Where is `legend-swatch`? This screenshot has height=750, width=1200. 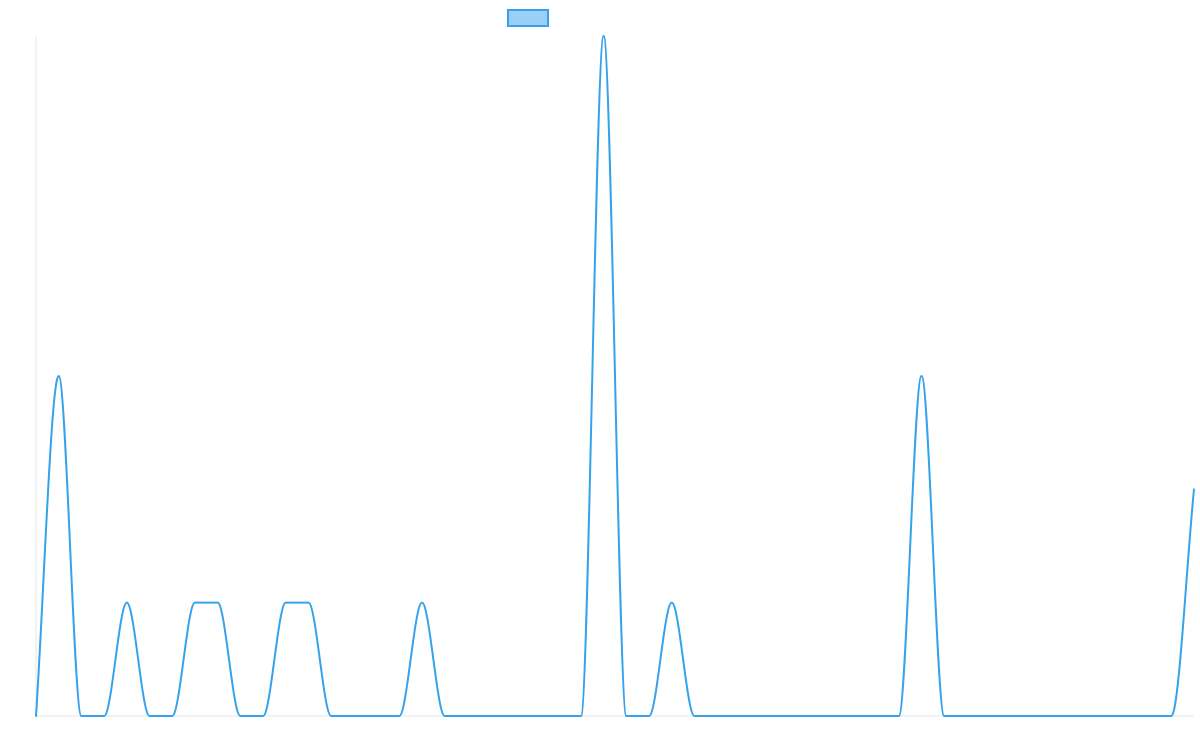
legend-swatch is located at coordinates (528, 18).